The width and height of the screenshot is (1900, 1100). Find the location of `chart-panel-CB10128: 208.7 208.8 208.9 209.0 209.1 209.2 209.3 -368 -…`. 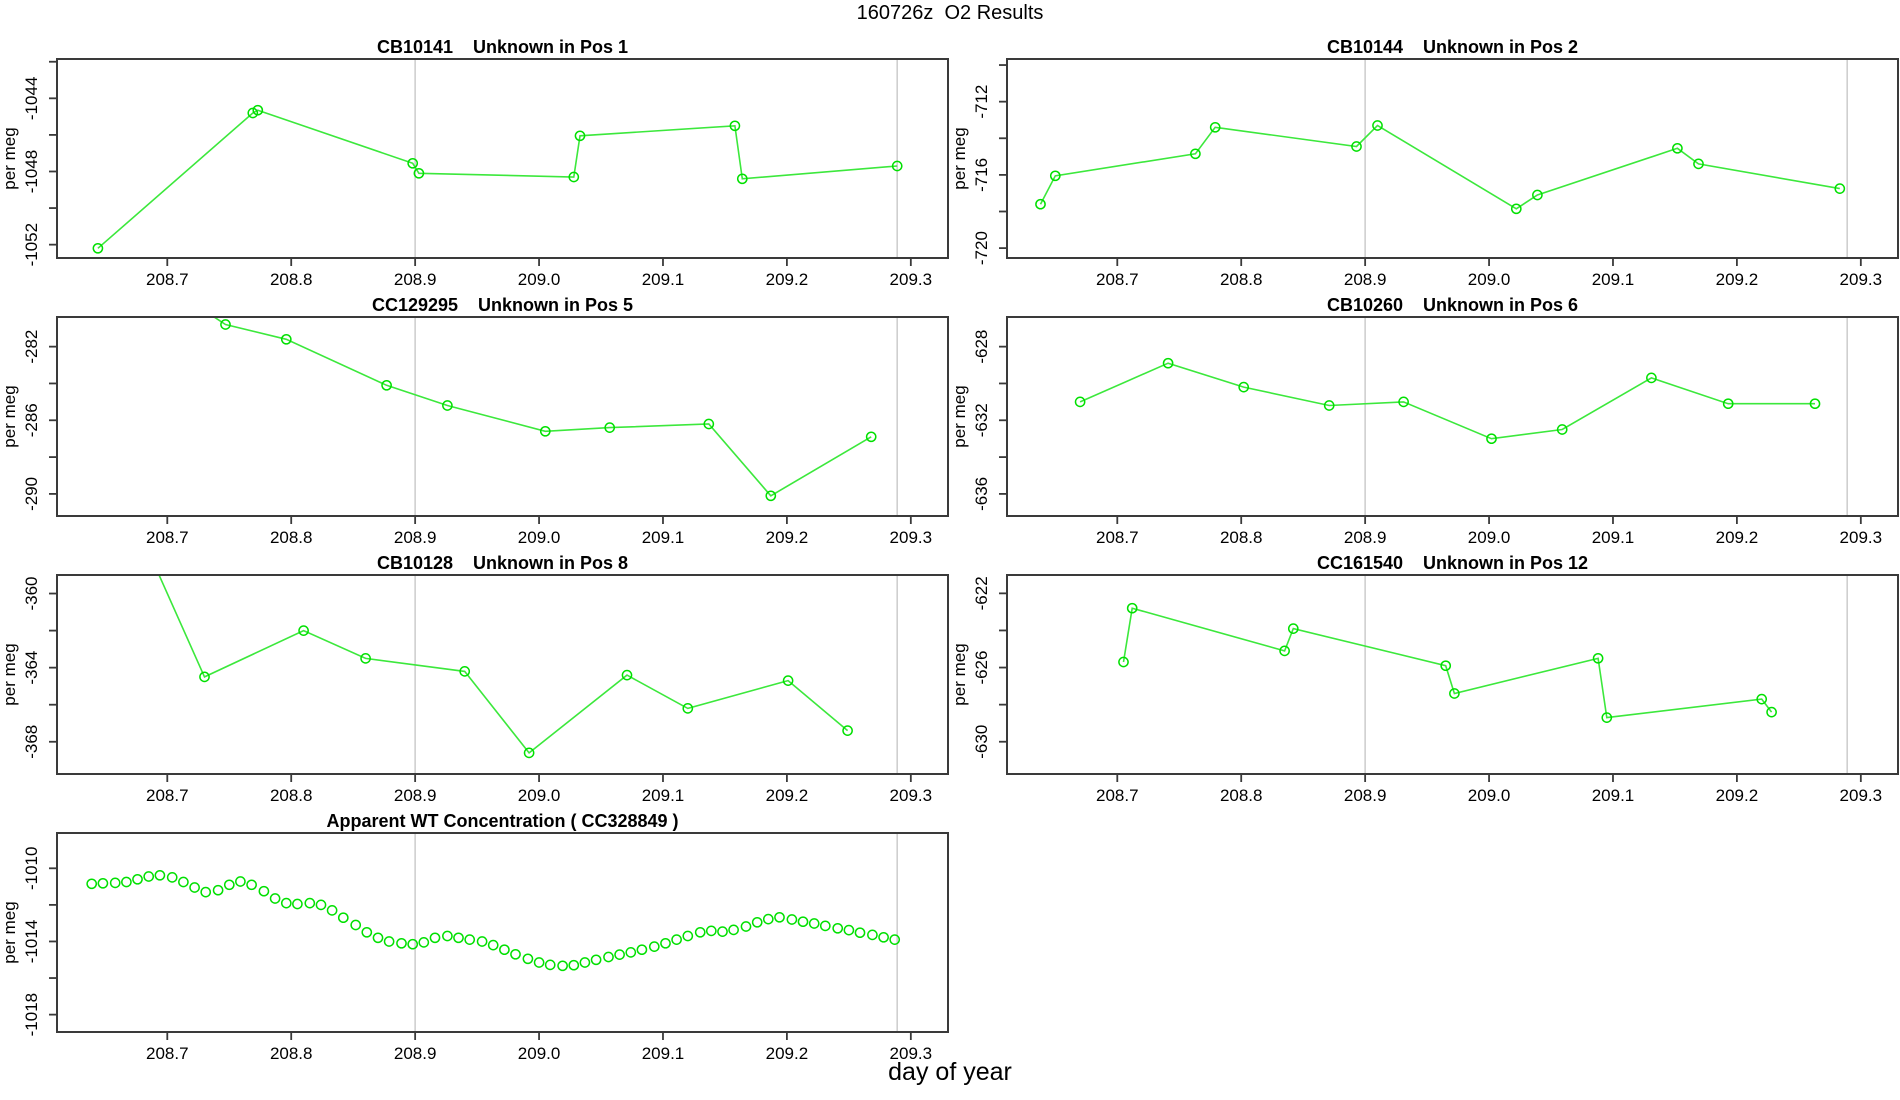

chart-panel-CB10128: 208.7 208.8 208.9 209.0 209.1 209.2 209.3 -368 -… is located at coordinates (474, 679).